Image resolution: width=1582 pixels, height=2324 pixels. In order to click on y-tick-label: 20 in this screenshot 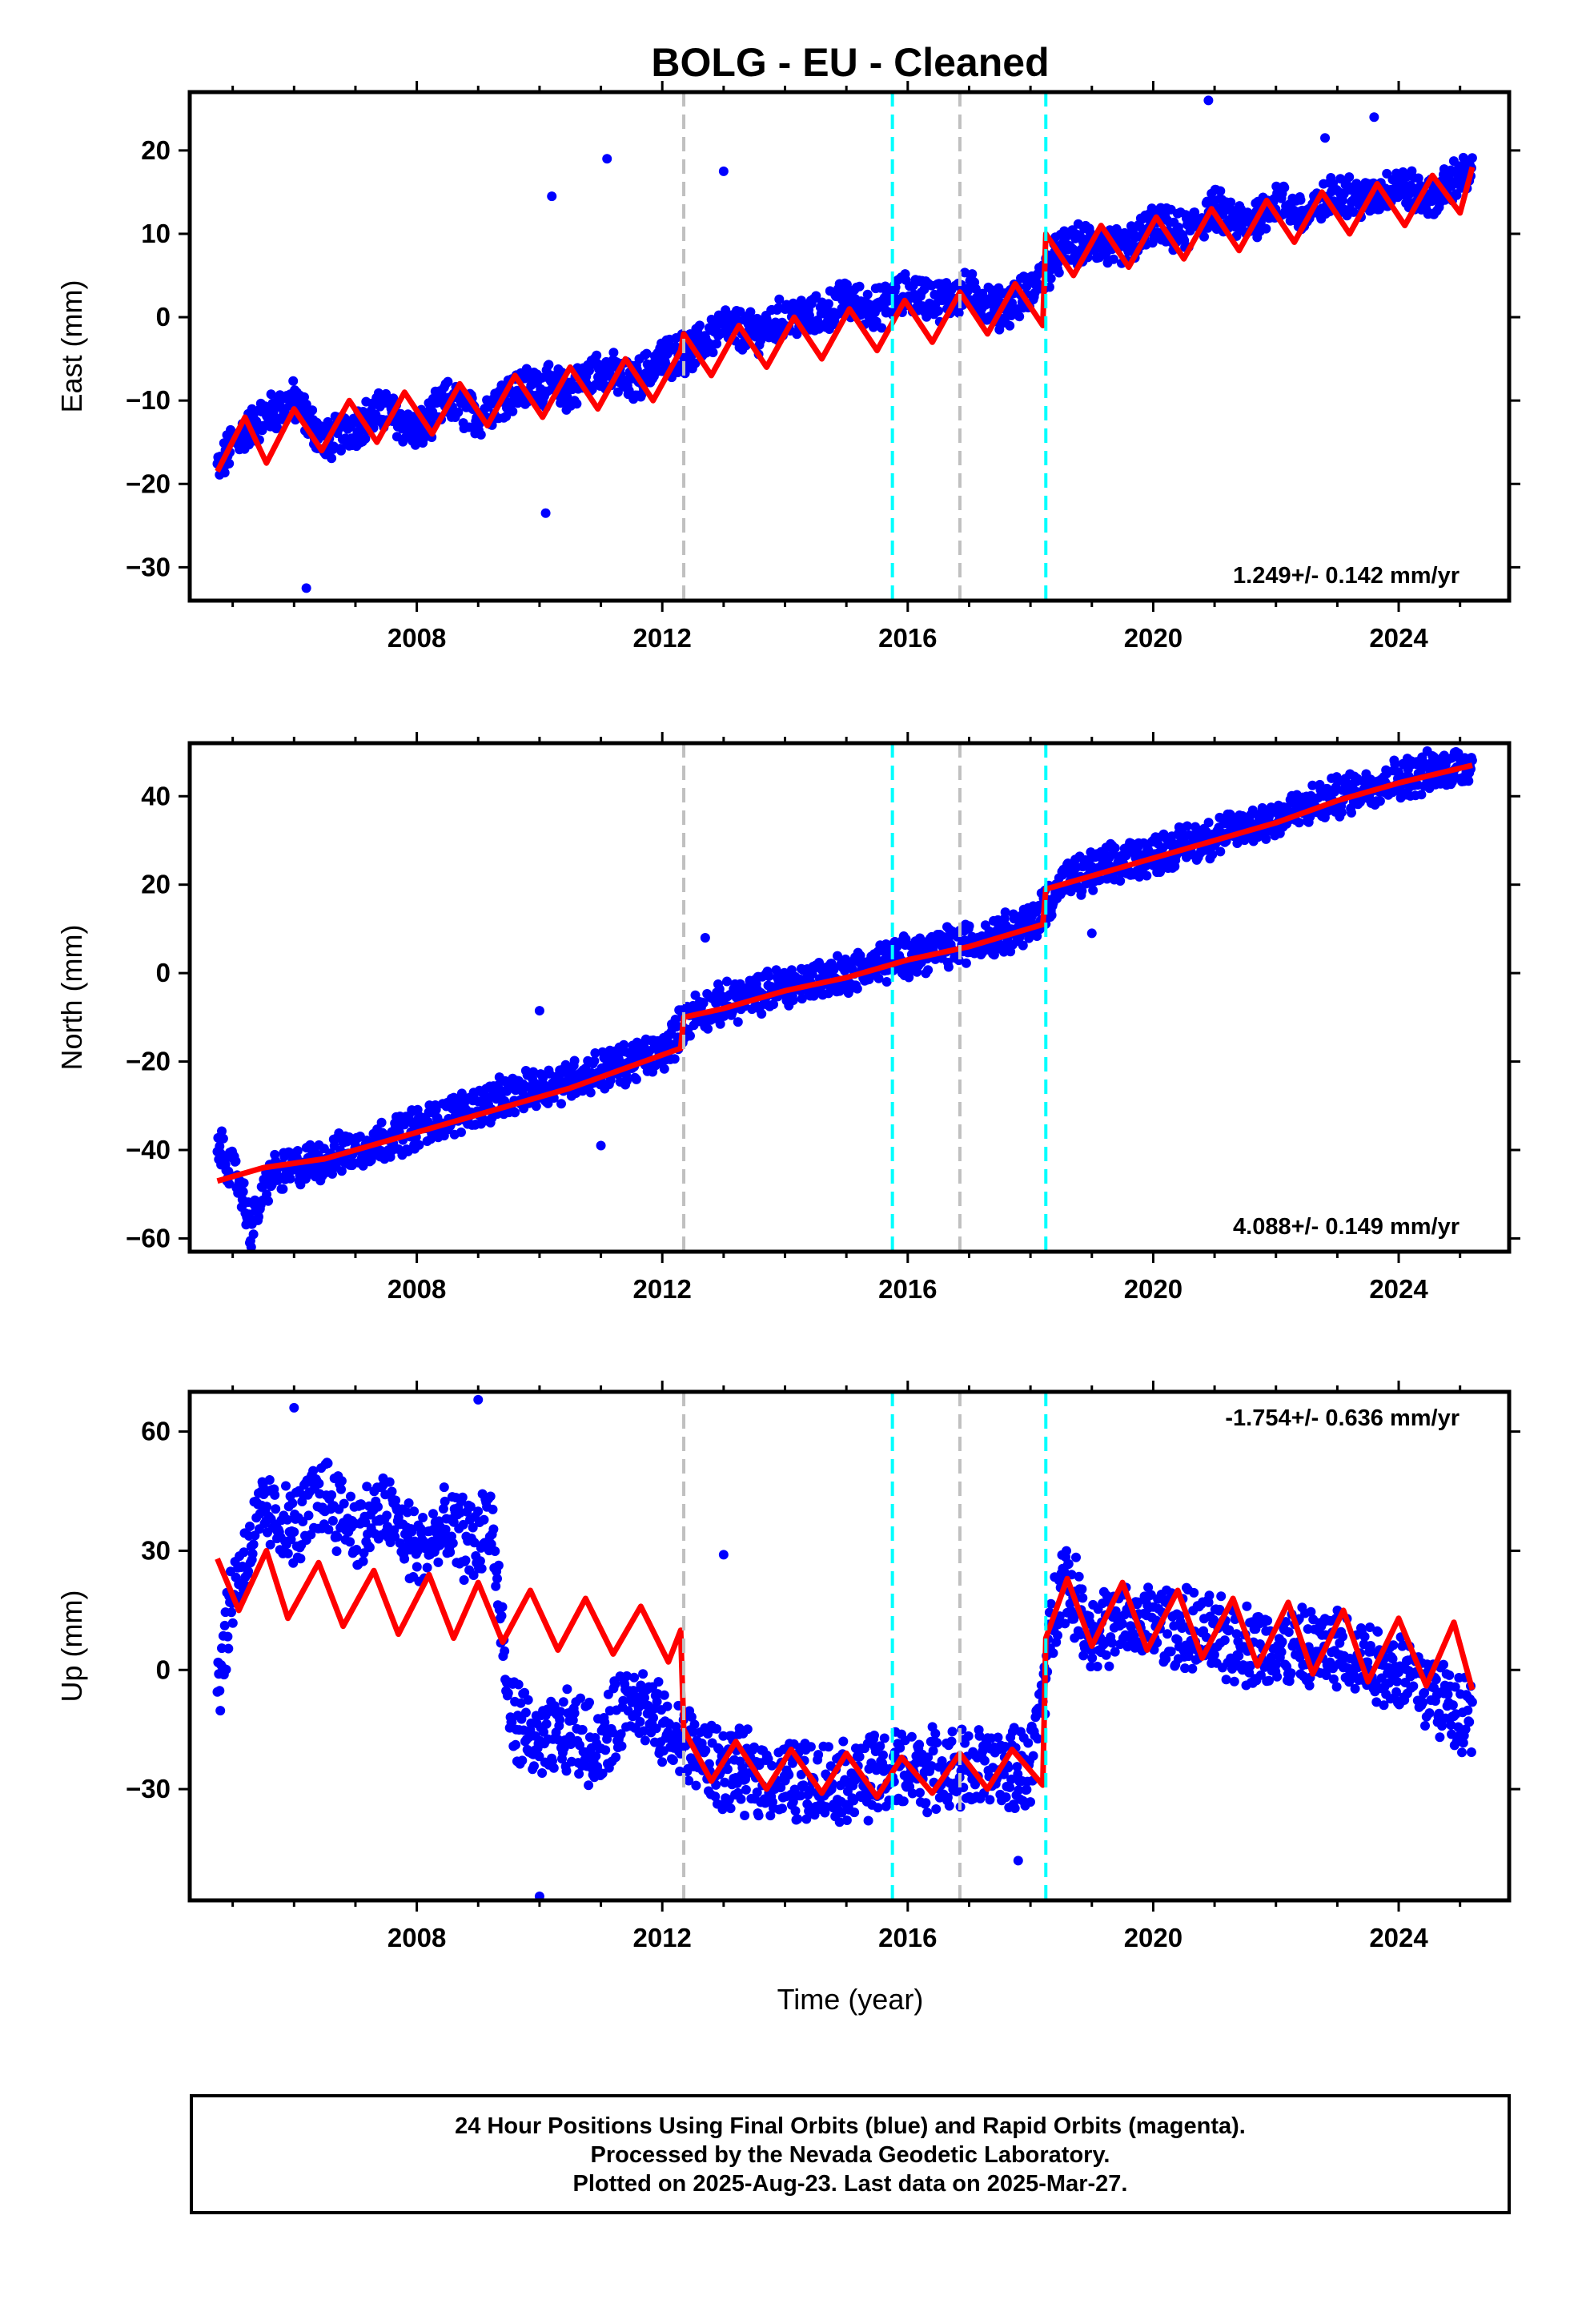, I will do `click(156, 150)`.